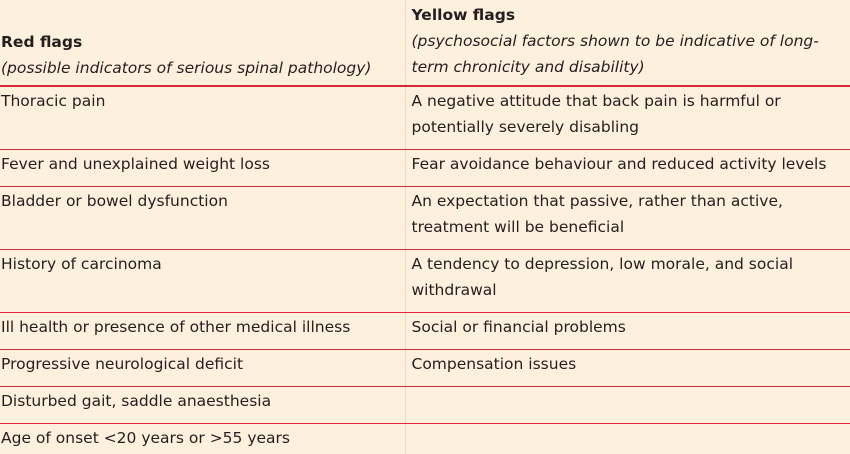  What do you see at coordinates (203, 118) in the screenshot?
I see `red-flag-cell: Thoracic pain` at bounding box center [203, 118].